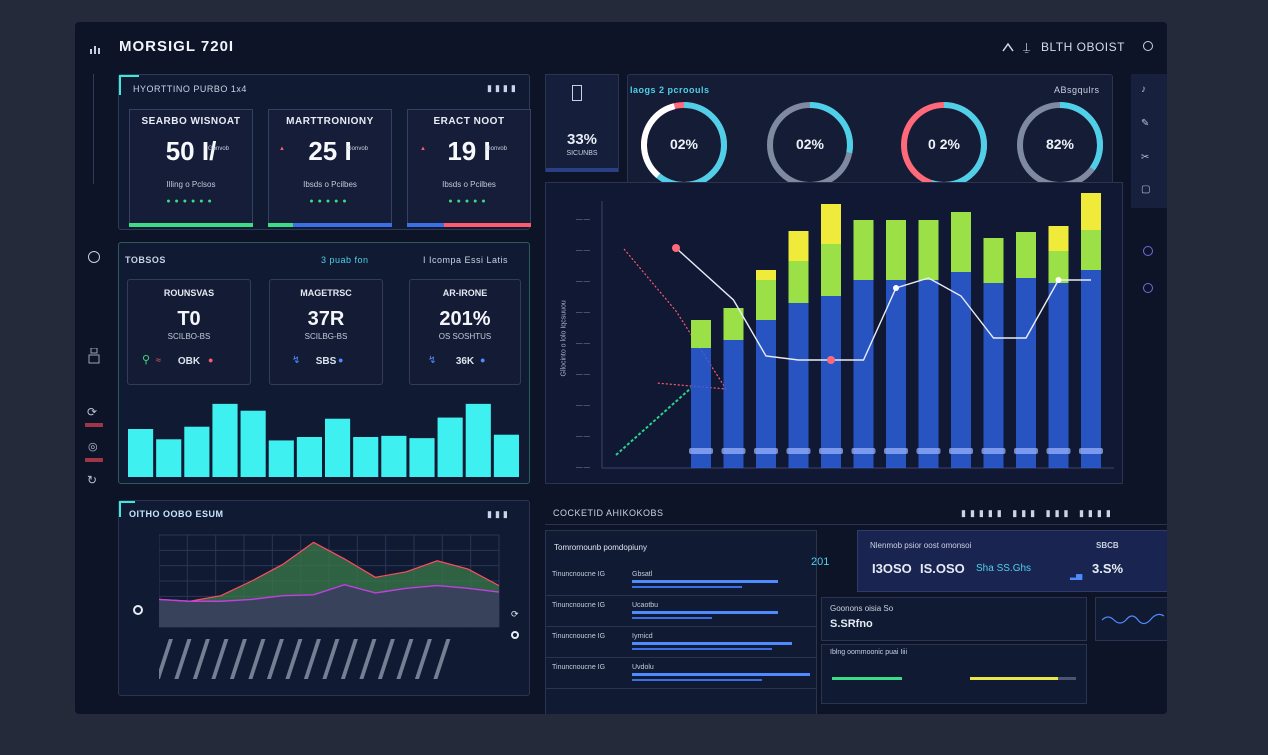  I want to click on progress-card: Iblng oommoonic puai Iiii, so click(954, 674).